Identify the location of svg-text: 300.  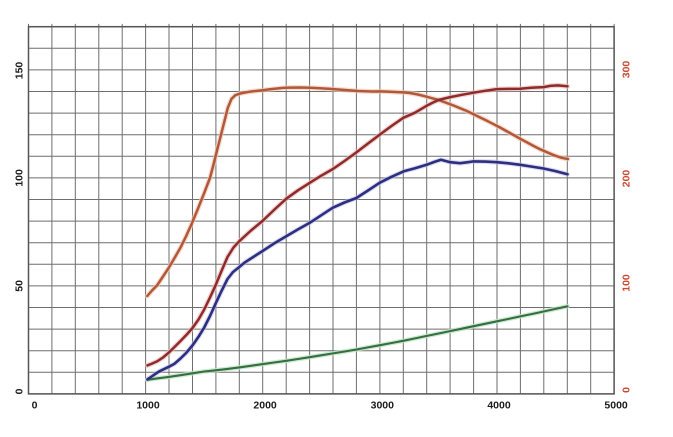
(627, 70).